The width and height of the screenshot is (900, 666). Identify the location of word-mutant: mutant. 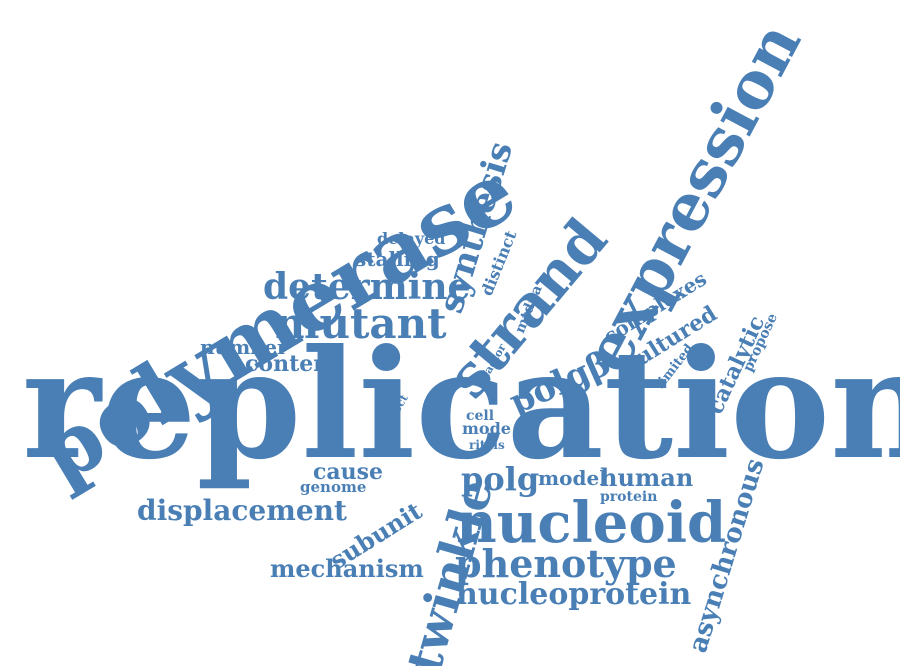
(361, 323).